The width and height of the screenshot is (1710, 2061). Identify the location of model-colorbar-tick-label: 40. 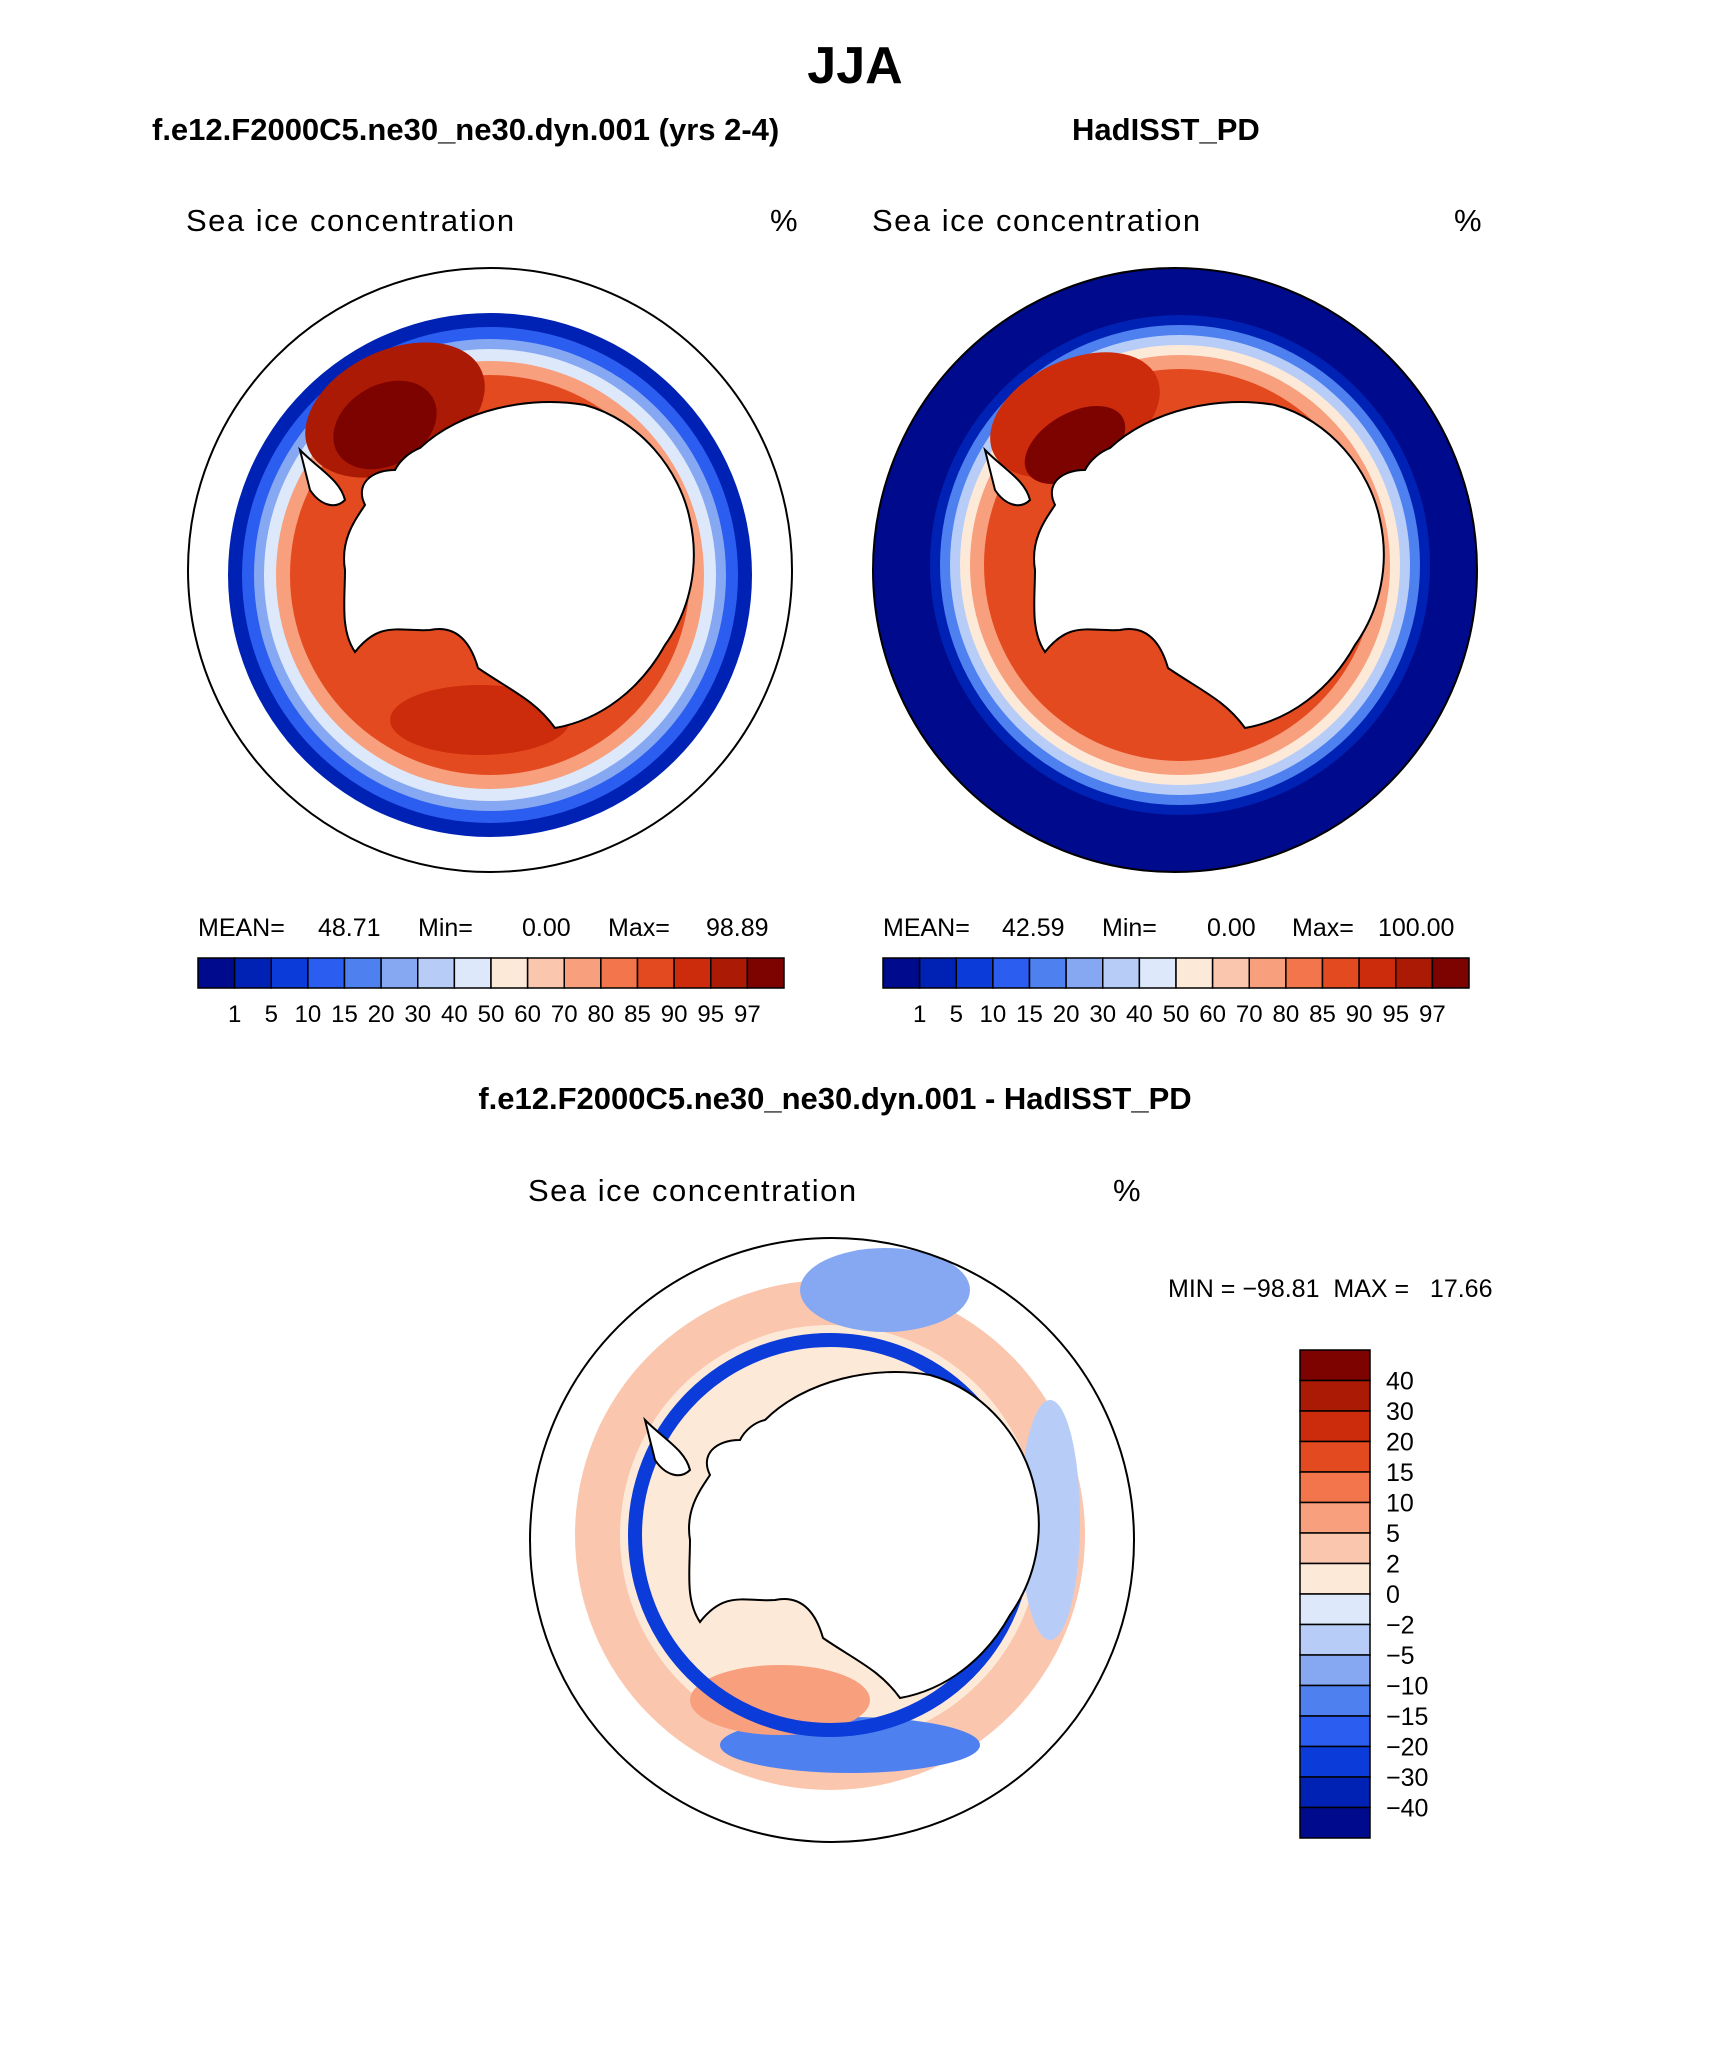
(454, 1014).